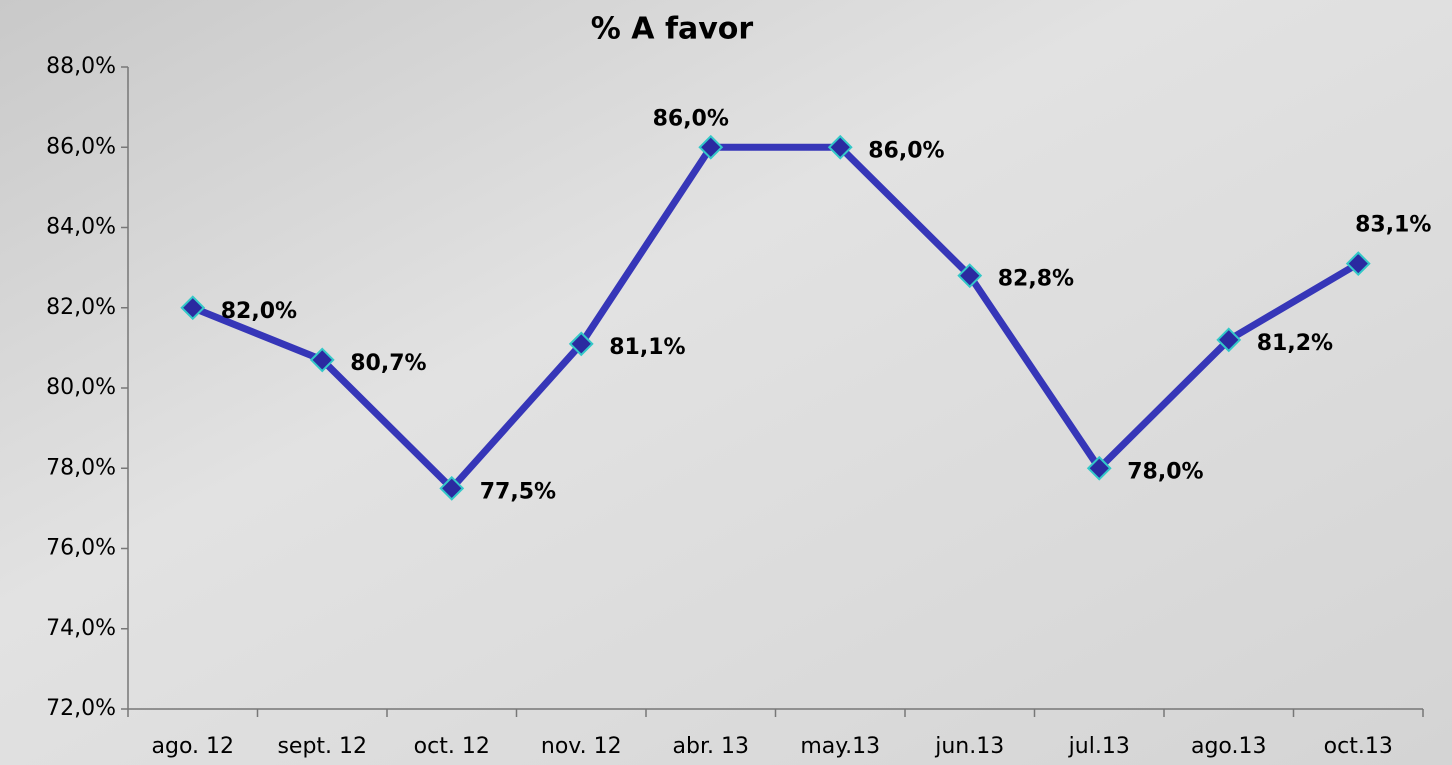 This screenshot has width=1452, height=765. I want to click on x-tick-label: ago.13, so click(1229, 746).